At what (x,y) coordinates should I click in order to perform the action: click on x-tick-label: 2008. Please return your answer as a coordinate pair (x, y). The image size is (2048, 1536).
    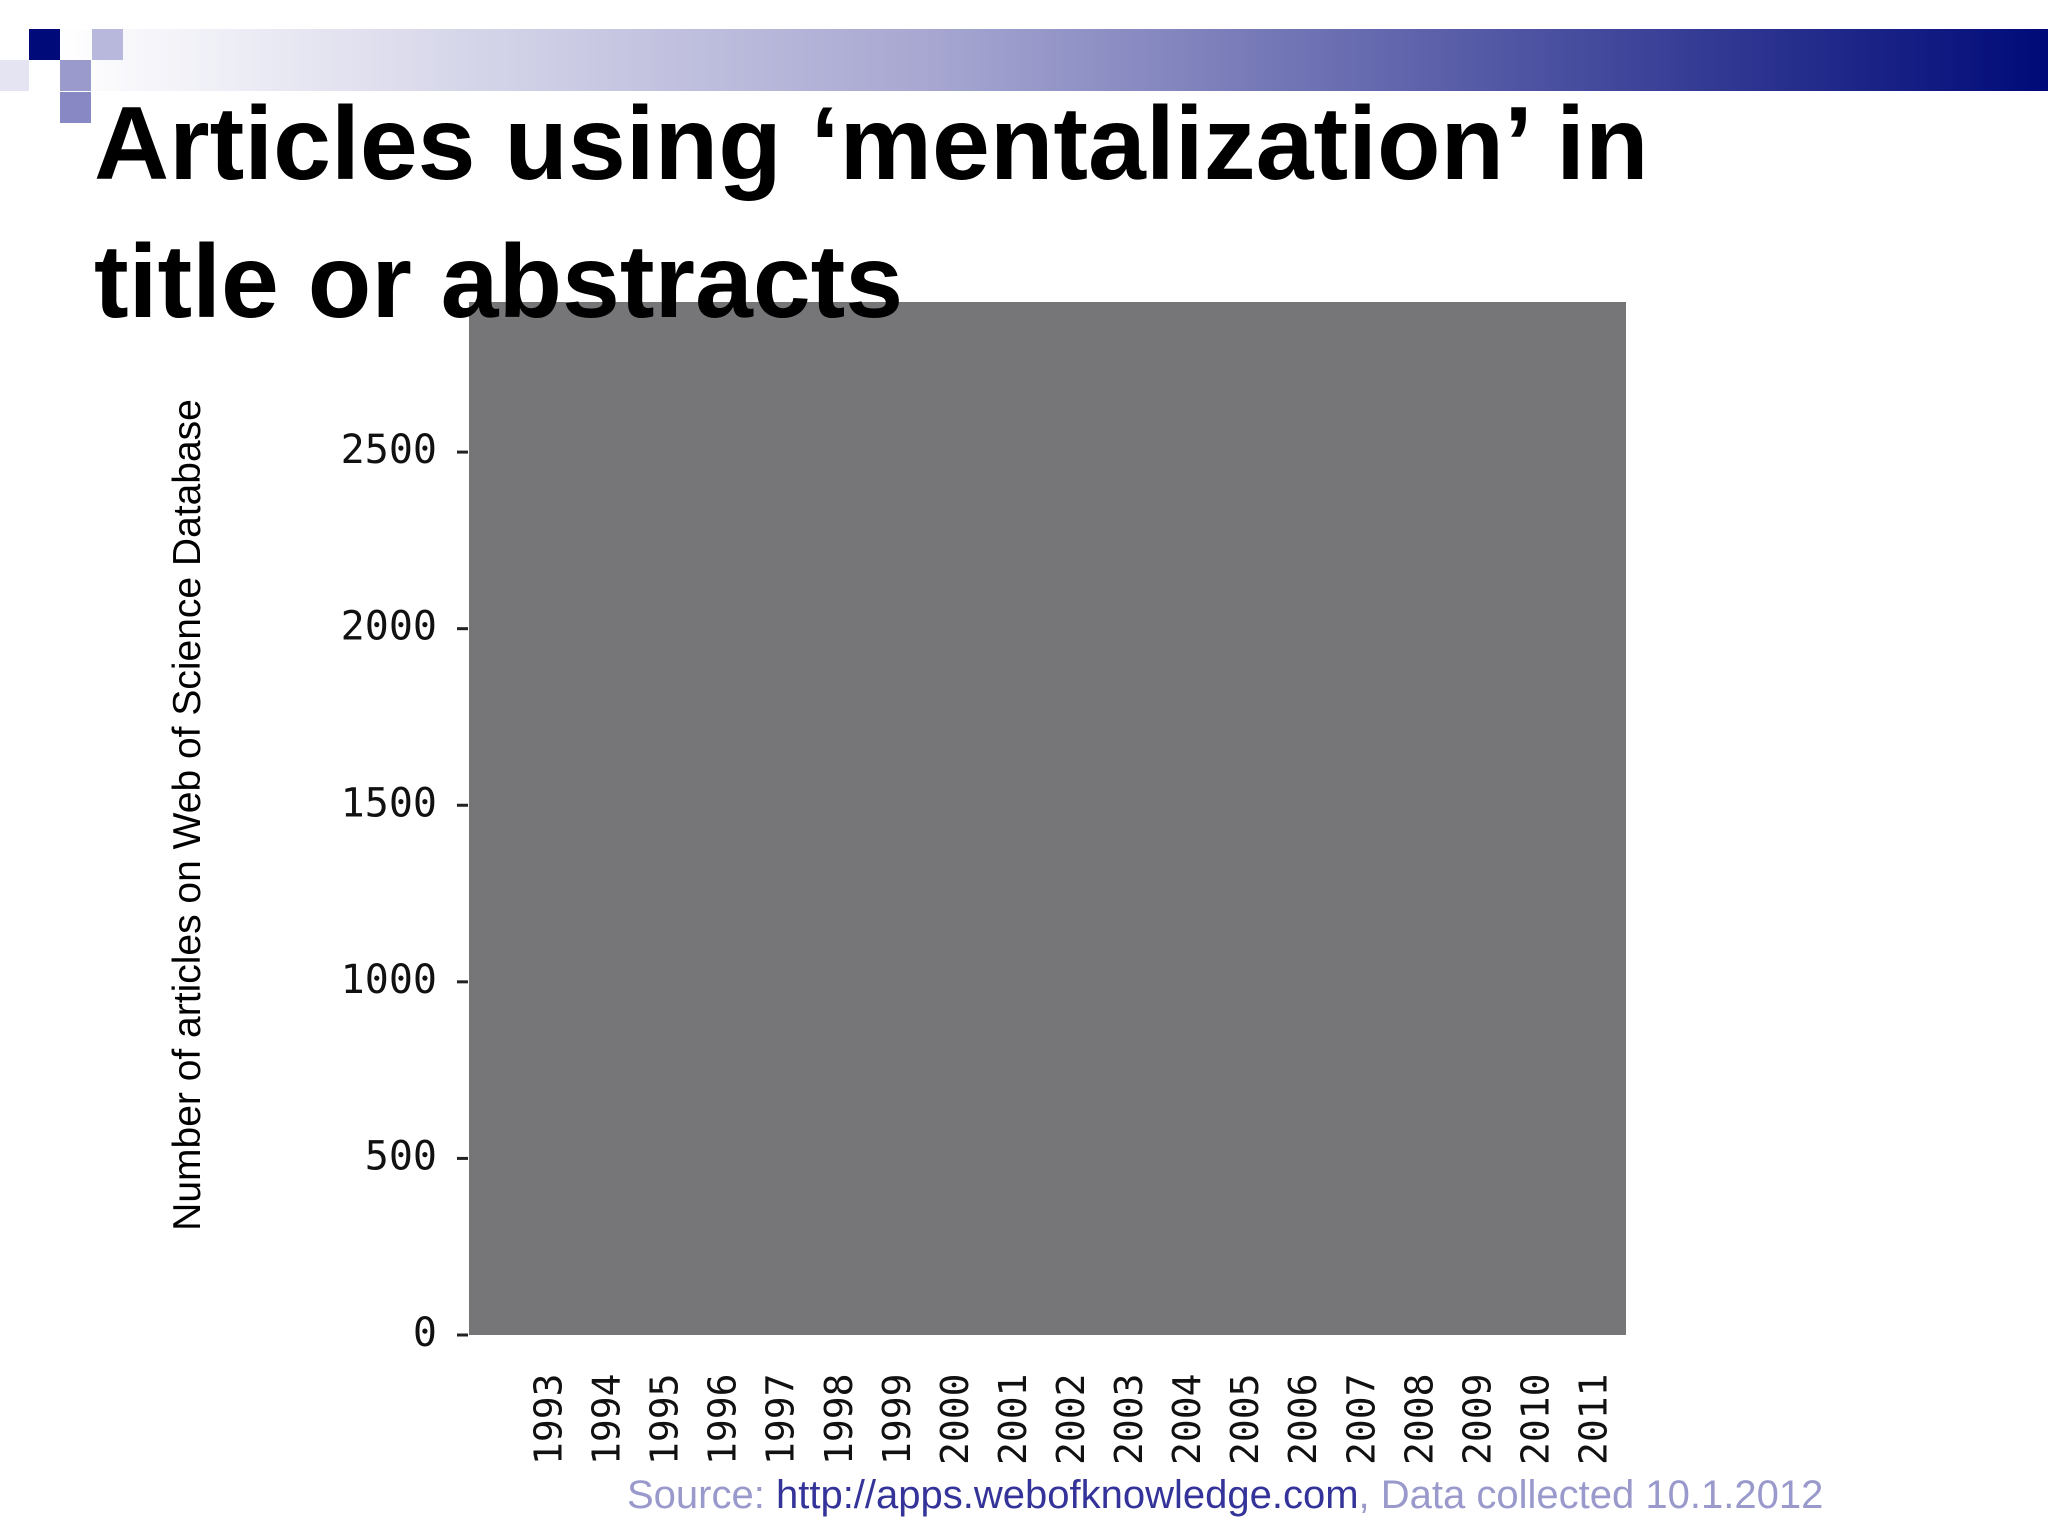
    Looking at the image, I should click on (1419, 1419).